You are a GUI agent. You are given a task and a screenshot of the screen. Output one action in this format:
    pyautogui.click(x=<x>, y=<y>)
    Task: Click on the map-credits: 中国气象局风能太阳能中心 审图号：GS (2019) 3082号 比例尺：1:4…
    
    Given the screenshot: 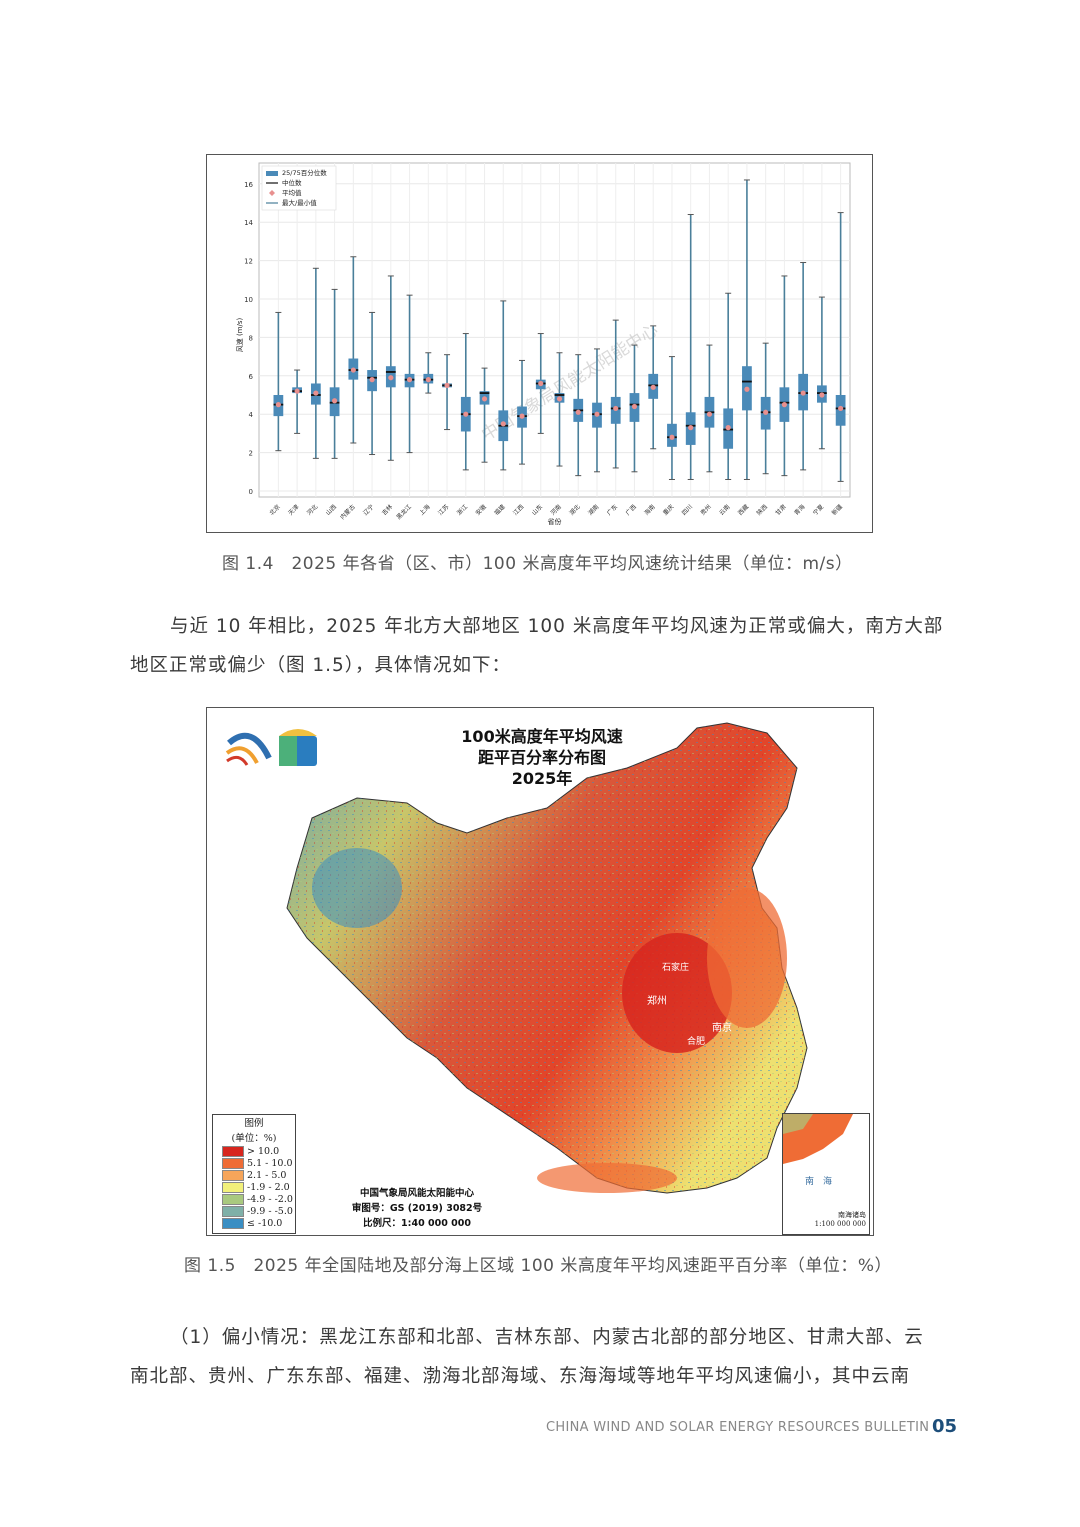 What is the action you would take?
    pyautogui.click(x=417, y=1208)
    